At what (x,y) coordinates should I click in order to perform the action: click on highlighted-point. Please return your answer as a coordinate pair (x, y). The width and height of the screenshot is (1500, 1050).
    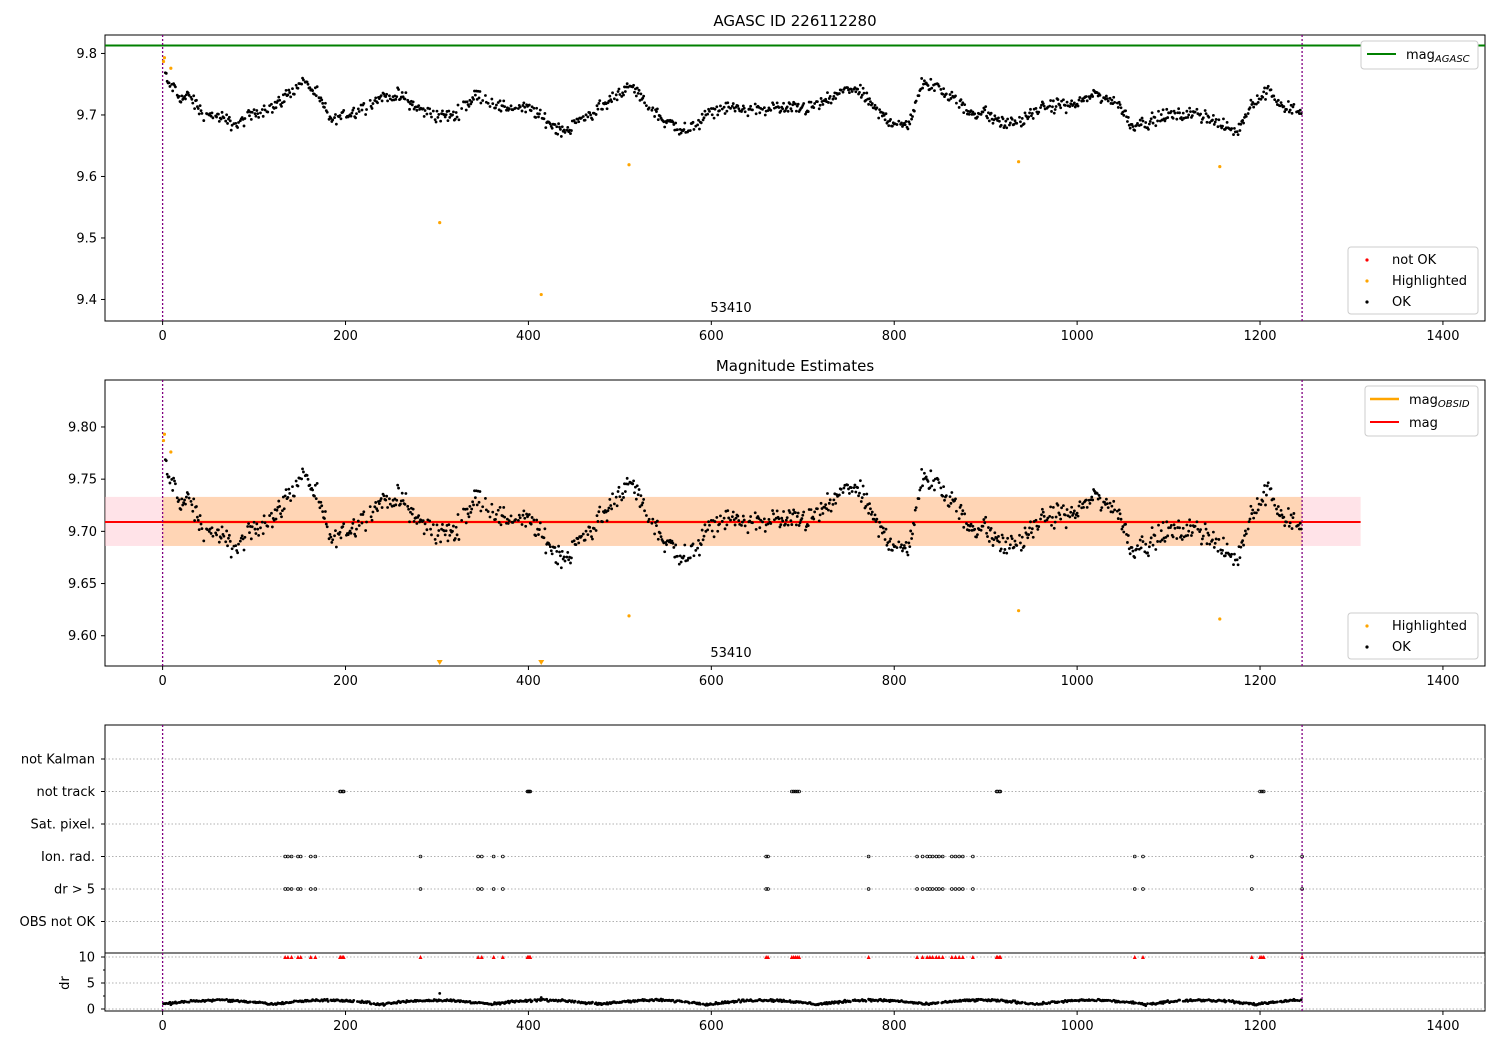
    Looking at the image, I should click on (629, 616).